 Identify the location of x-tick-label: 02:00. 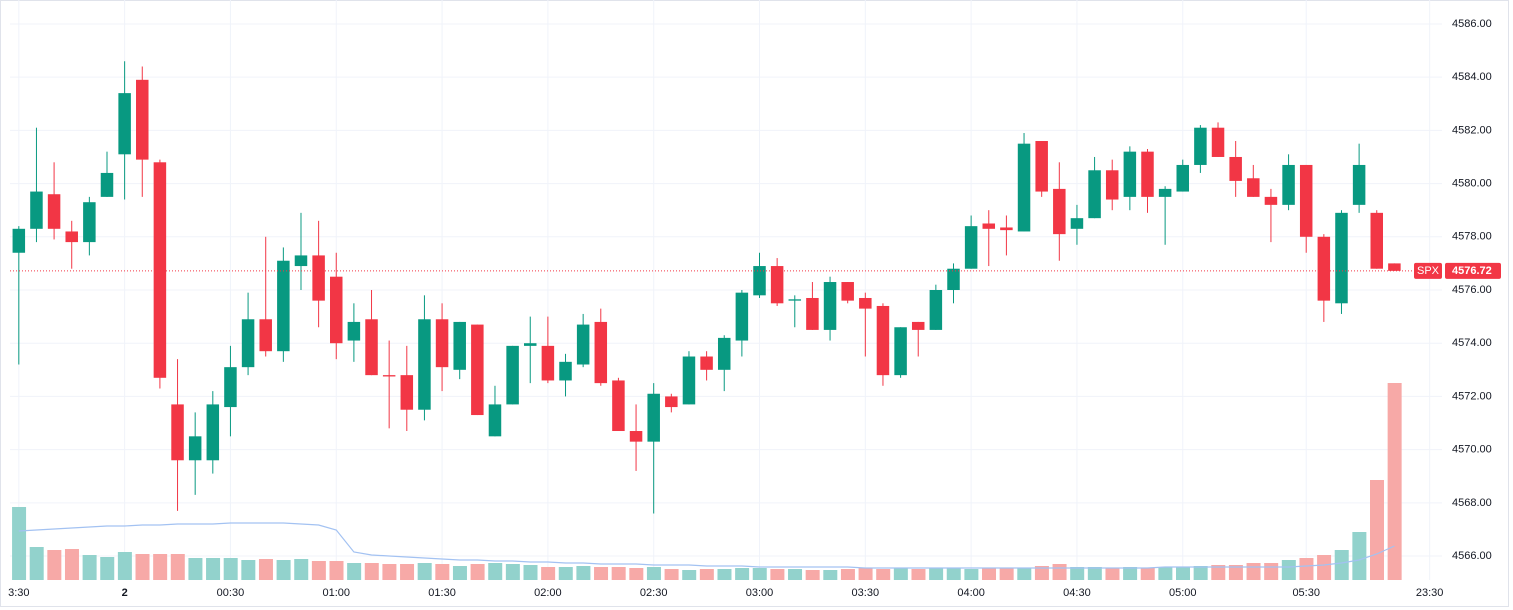
(548, 593).